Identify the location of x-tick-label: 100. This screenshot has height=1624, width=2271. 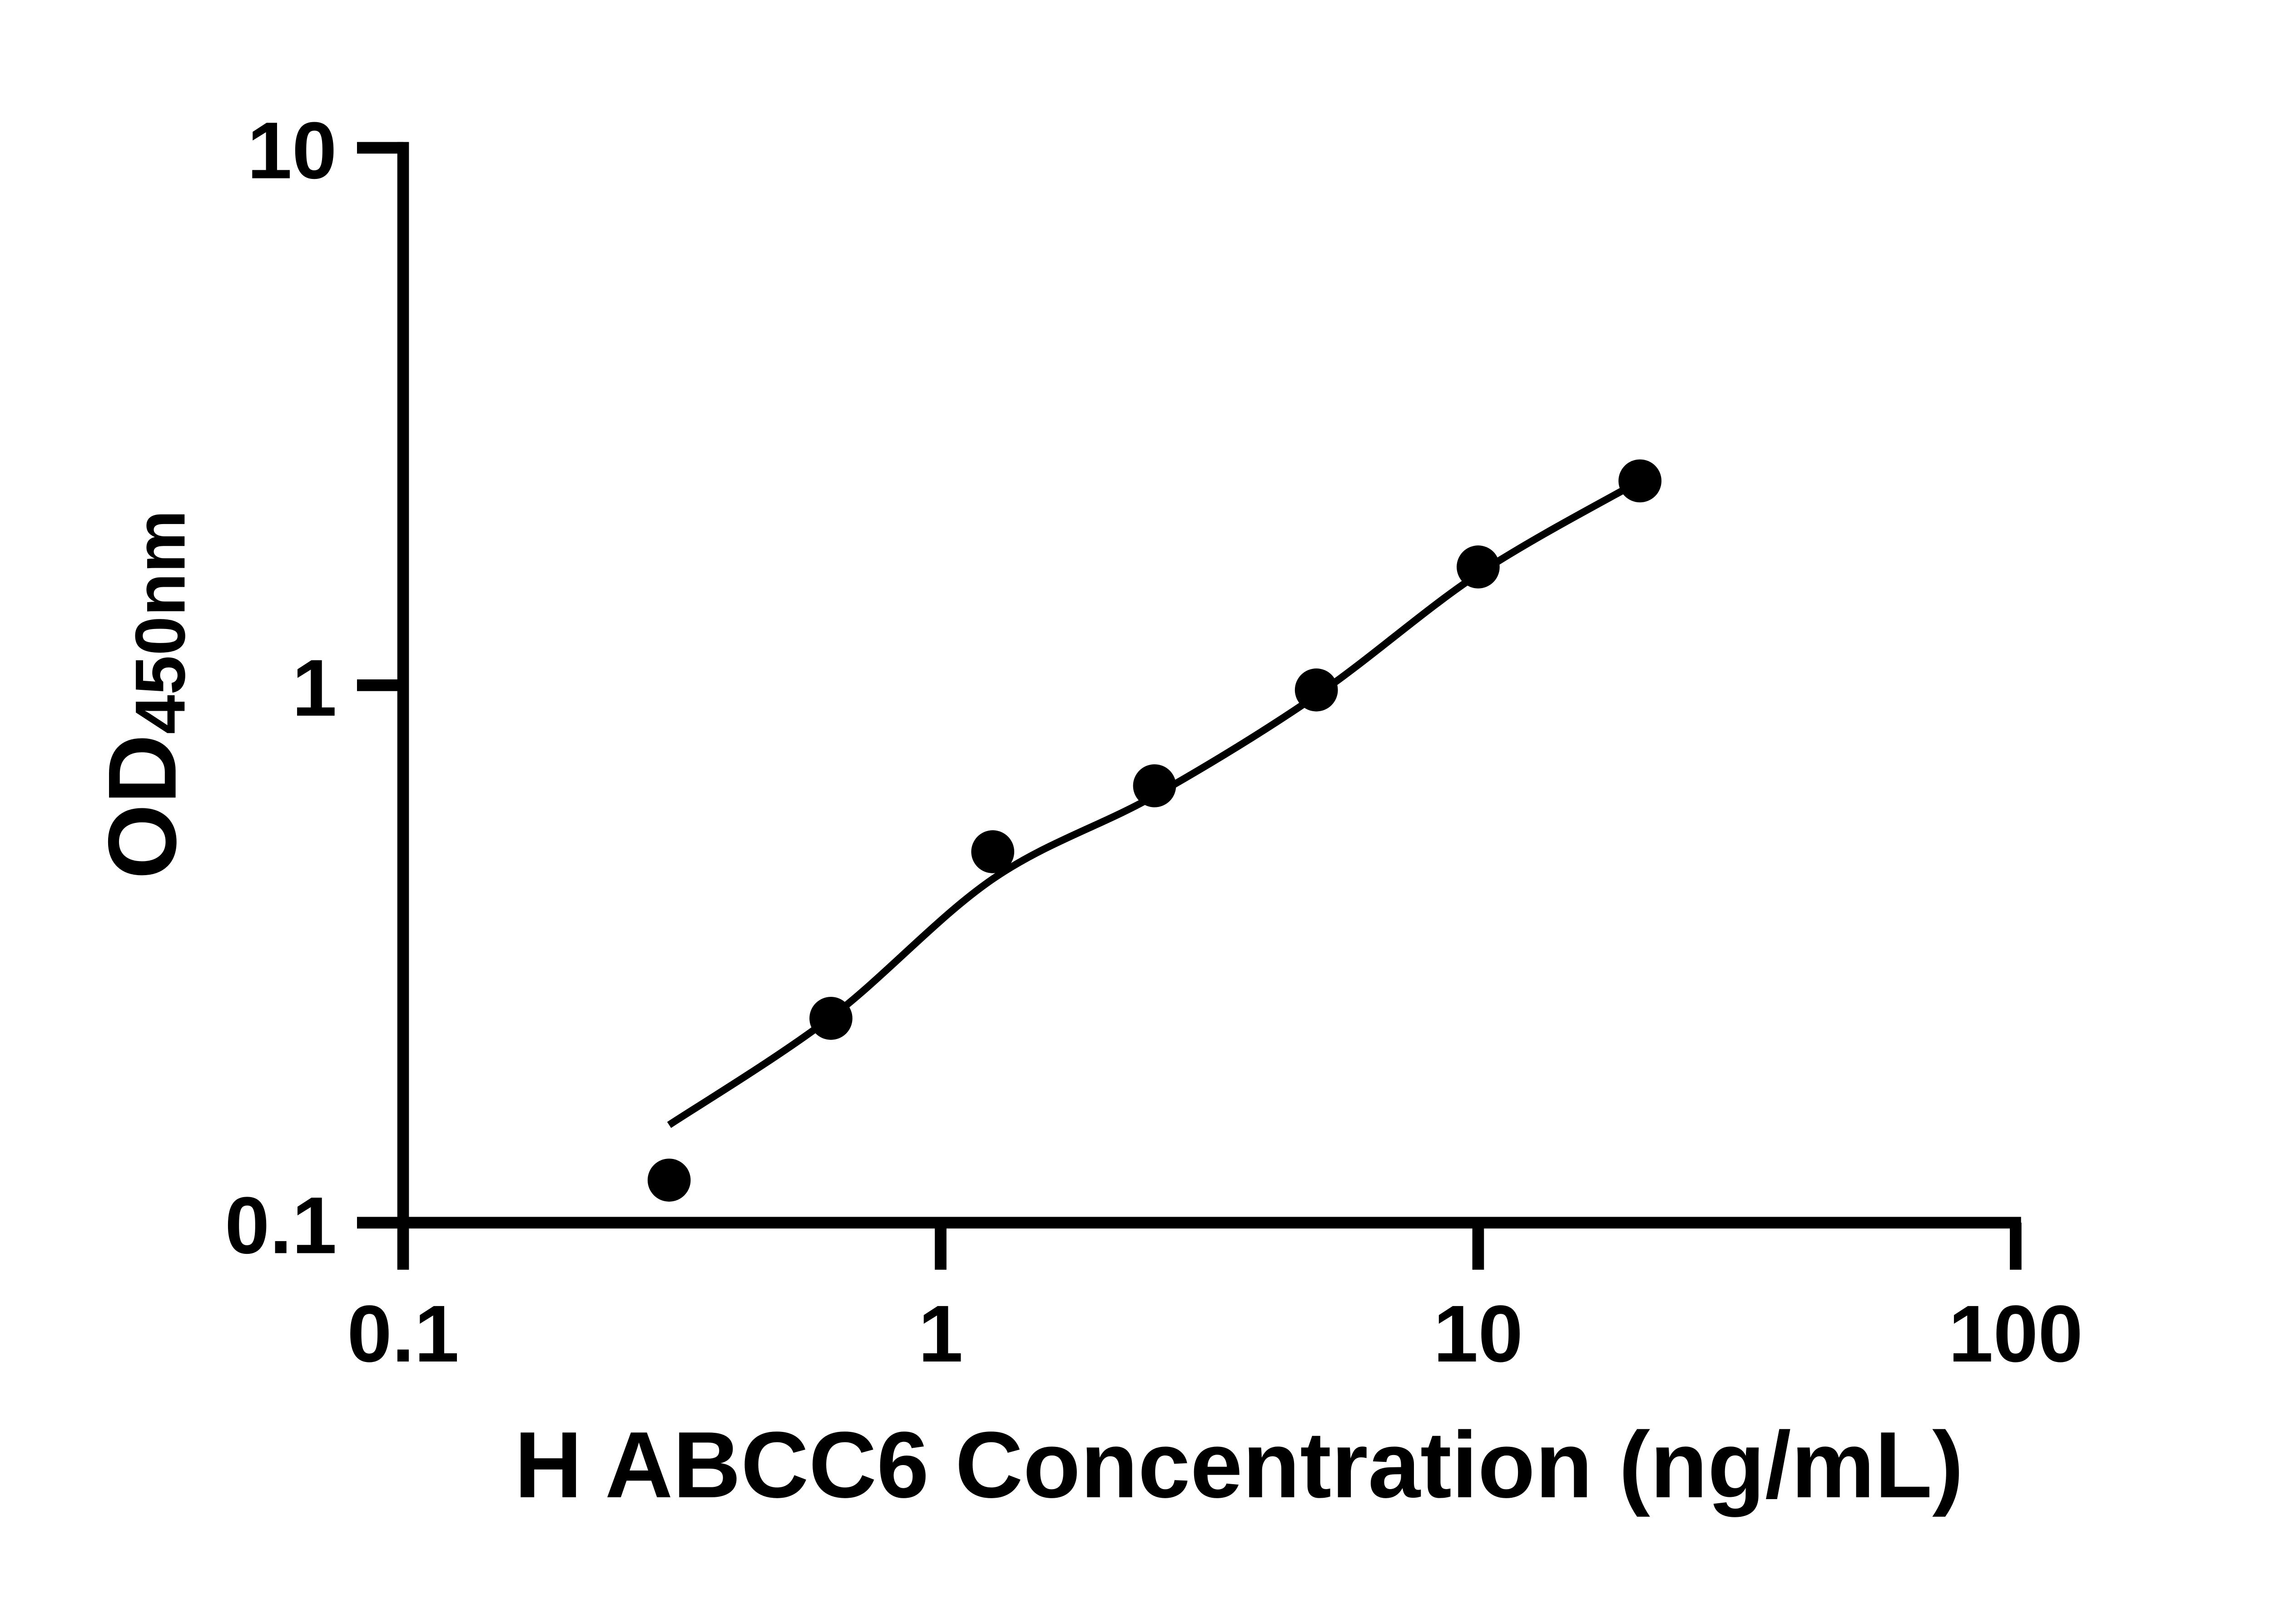
(2016, 1333).